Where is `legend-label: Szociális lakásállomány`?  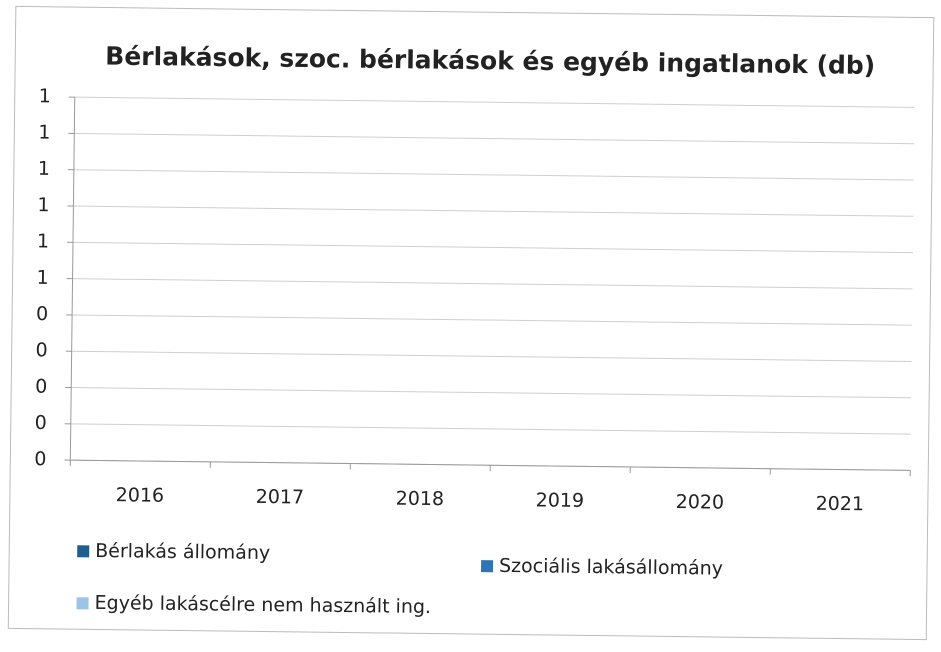 legend-label: Szociális lakásállomány is located at coordinates (611, 567).